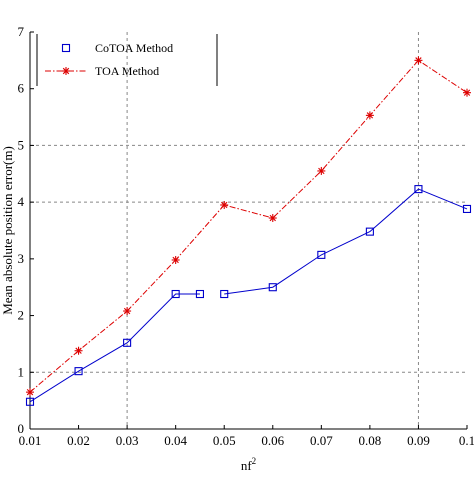 The width and height of the screenshot is (474, 484). What do you see at coordinates (21, 428) in the screenshot?
I see `y-tick-label: 0` at bounding box center [21, 428].